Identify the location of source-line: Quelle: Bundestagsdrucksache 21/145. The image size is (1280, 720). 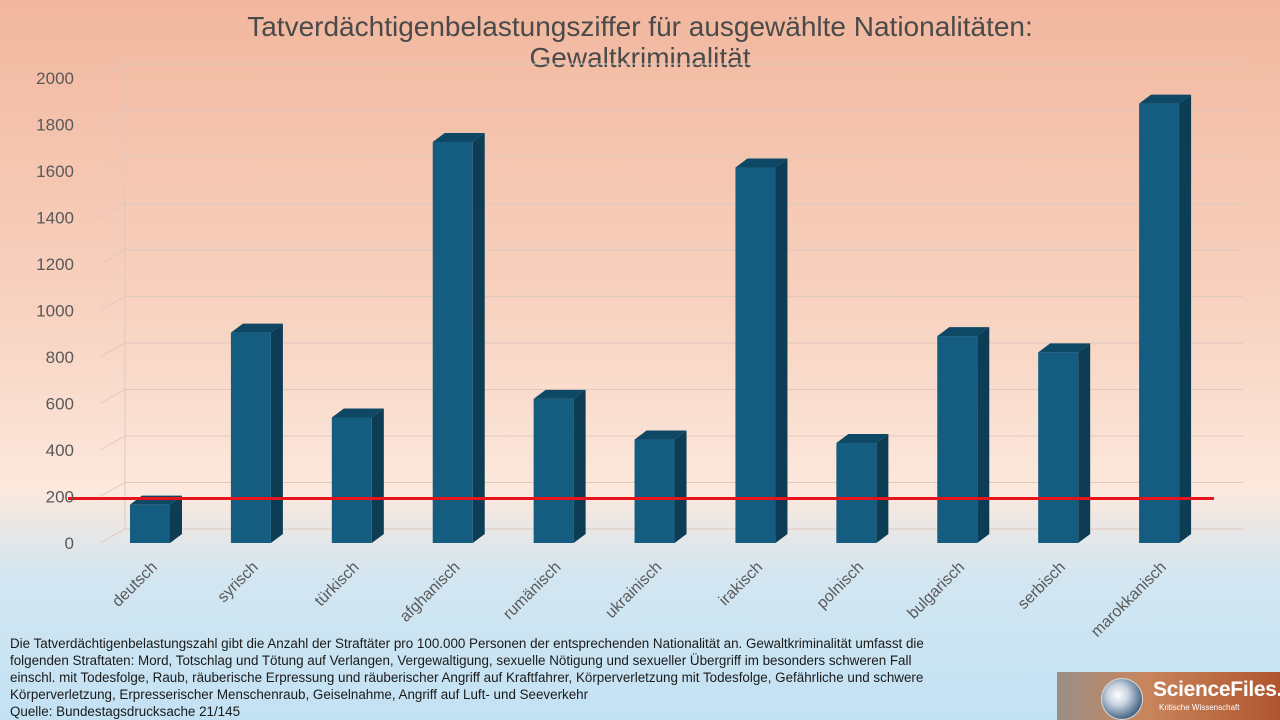
(125, 711).